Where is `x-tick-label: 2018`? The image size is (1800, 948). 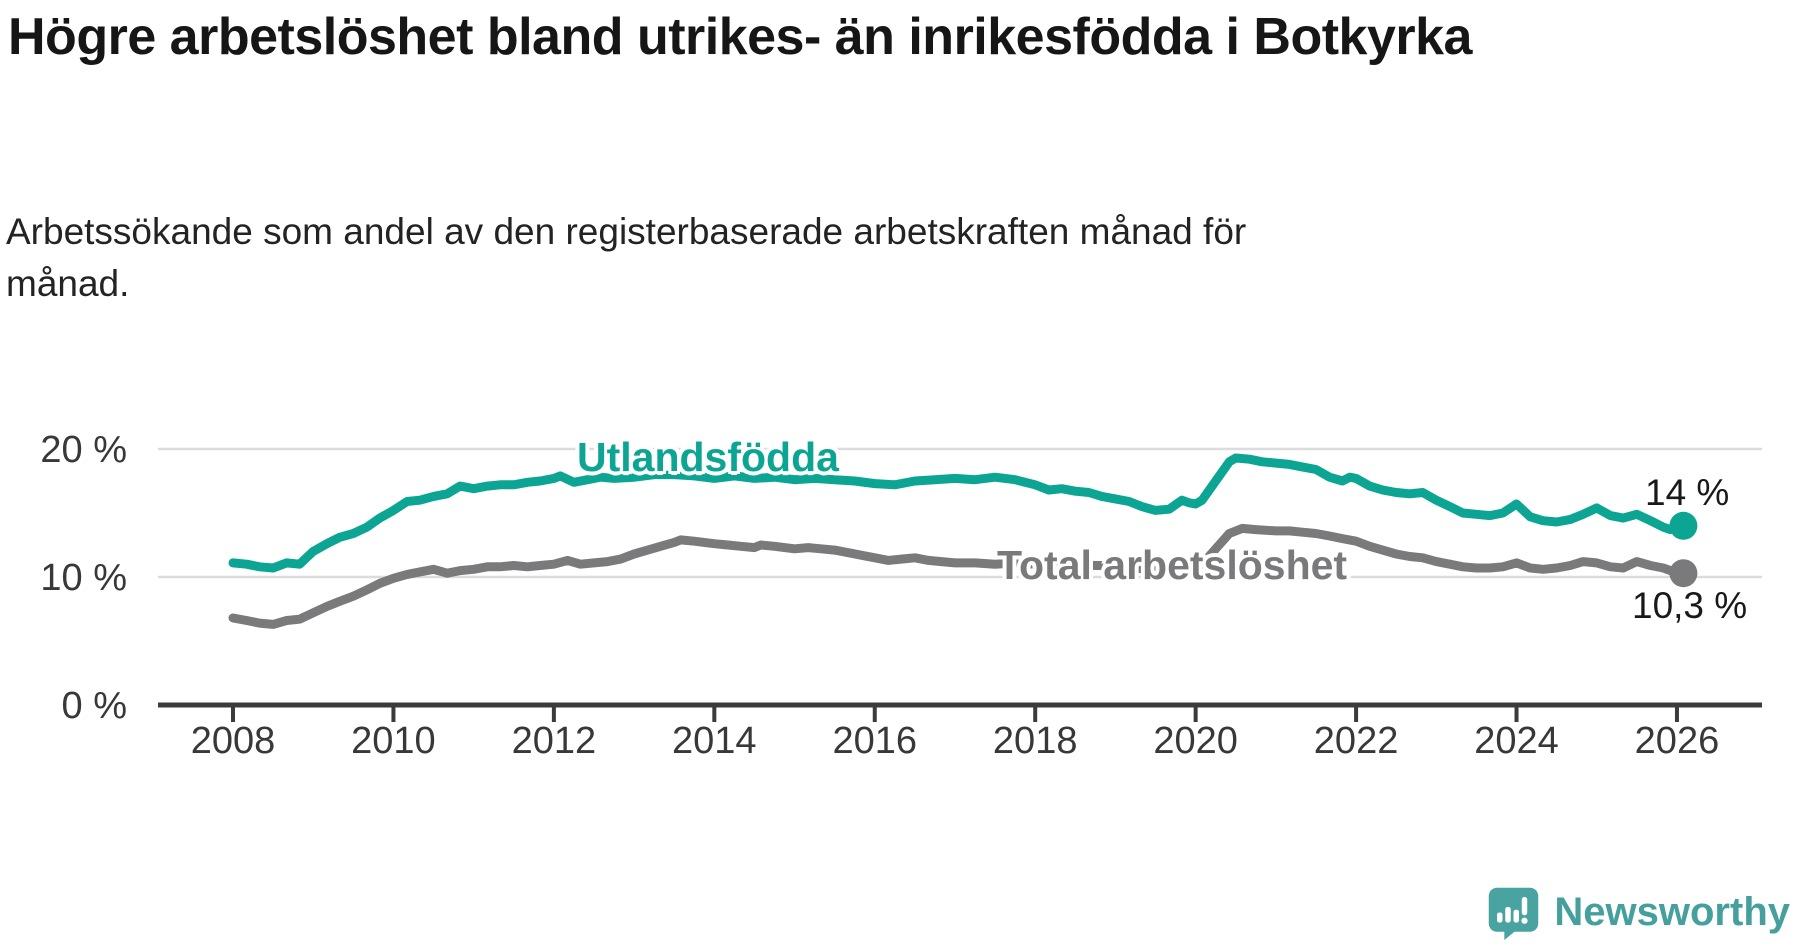 x-tick-label: 2018 is located at coordinates (1035, 741).